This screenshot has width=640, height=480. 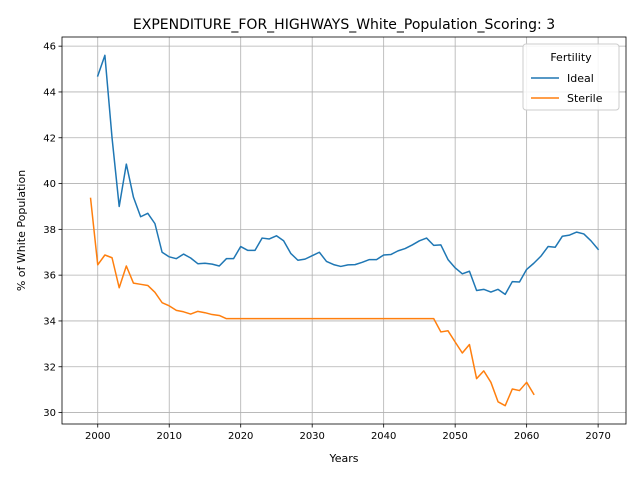 I want to click on legend-box, so click(x=571, y=77).